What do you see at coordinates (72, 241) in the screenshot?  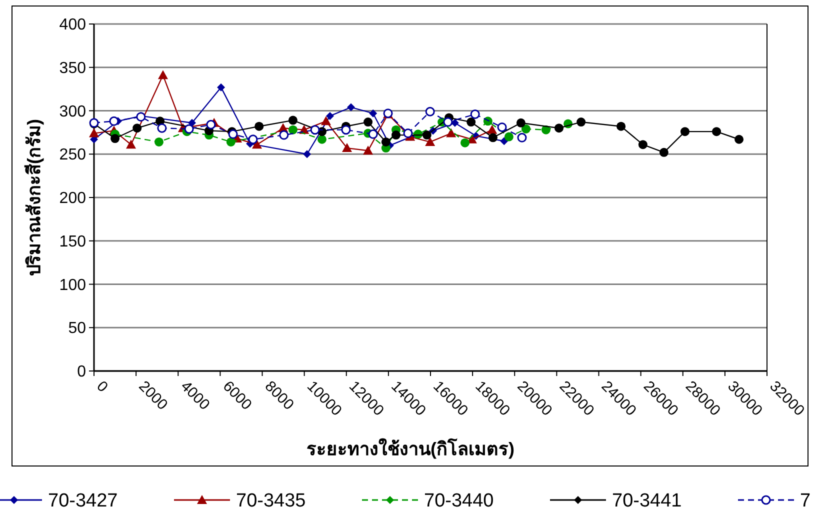 I see `y-tick-label: 150` at bounding box center [72, 241].